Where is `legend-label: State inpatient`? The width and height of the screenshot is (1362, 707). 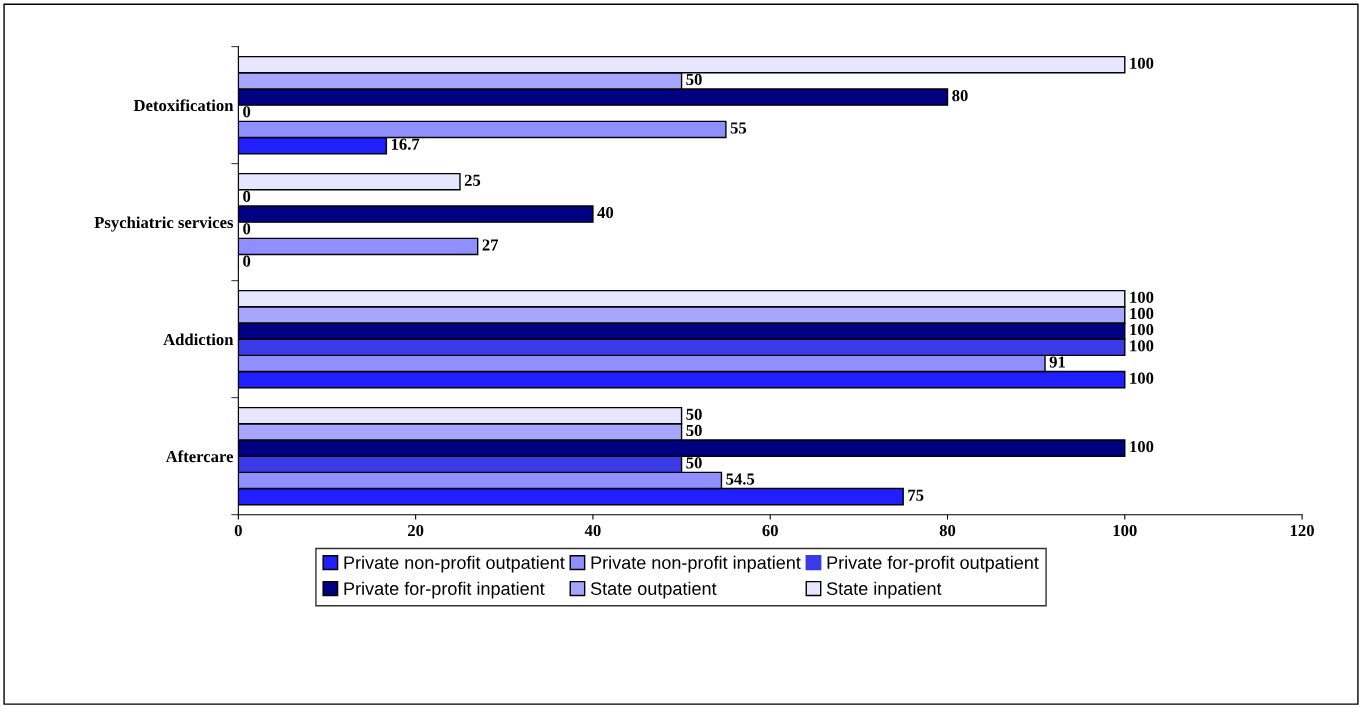 legend-label: State inpatient is located at coordinates (884, 590).